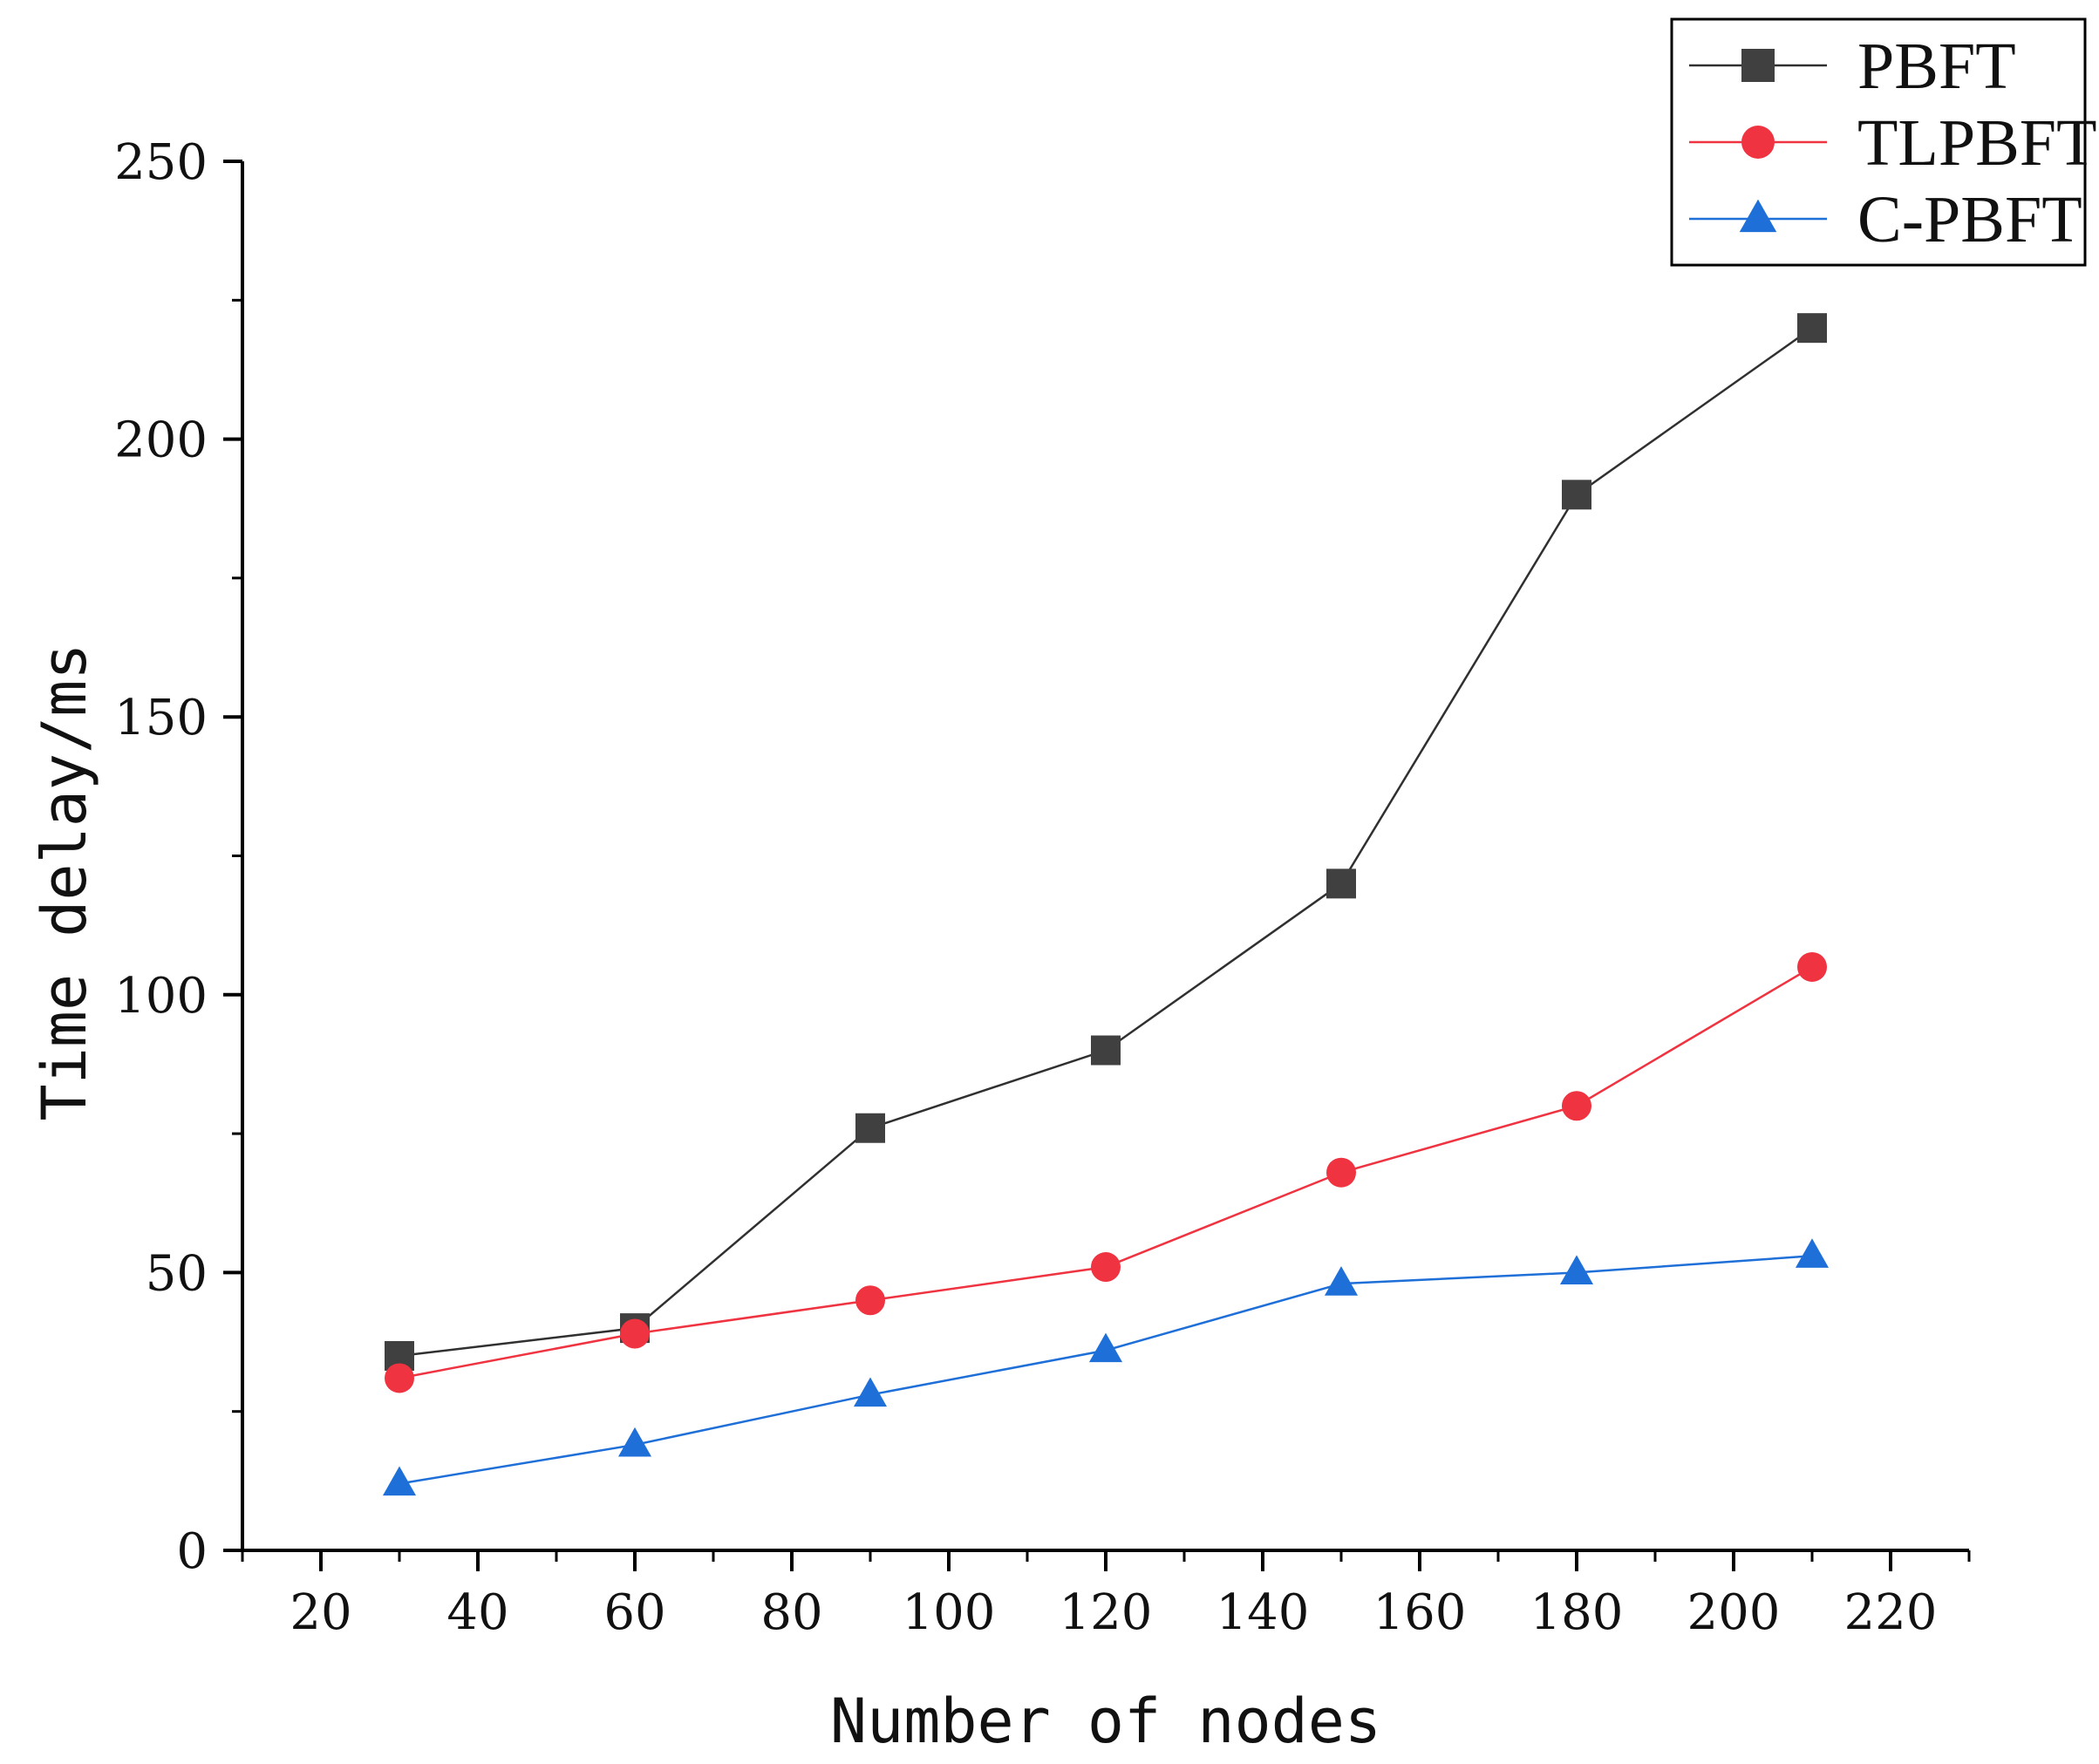 The height and width of the screenshot is (1764, 2099). Describe the element at coordinates (791, 1612) in the screenshot. I see `x-tick-label: 80` at that location.